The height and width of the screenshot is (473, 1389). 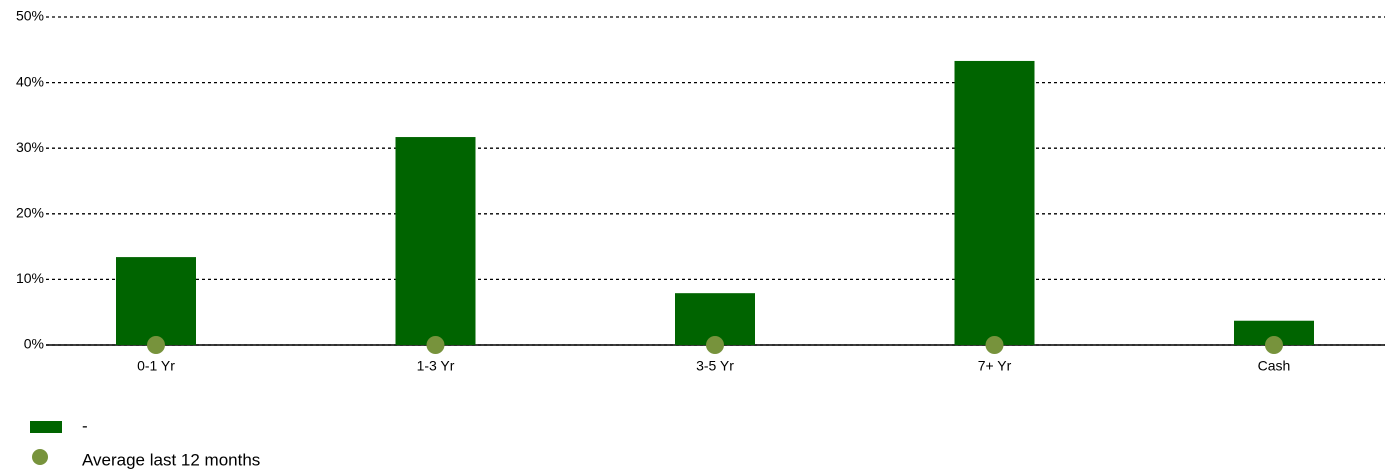 I want to click on y-tick-label: 40%, so click(x=30, y=81).